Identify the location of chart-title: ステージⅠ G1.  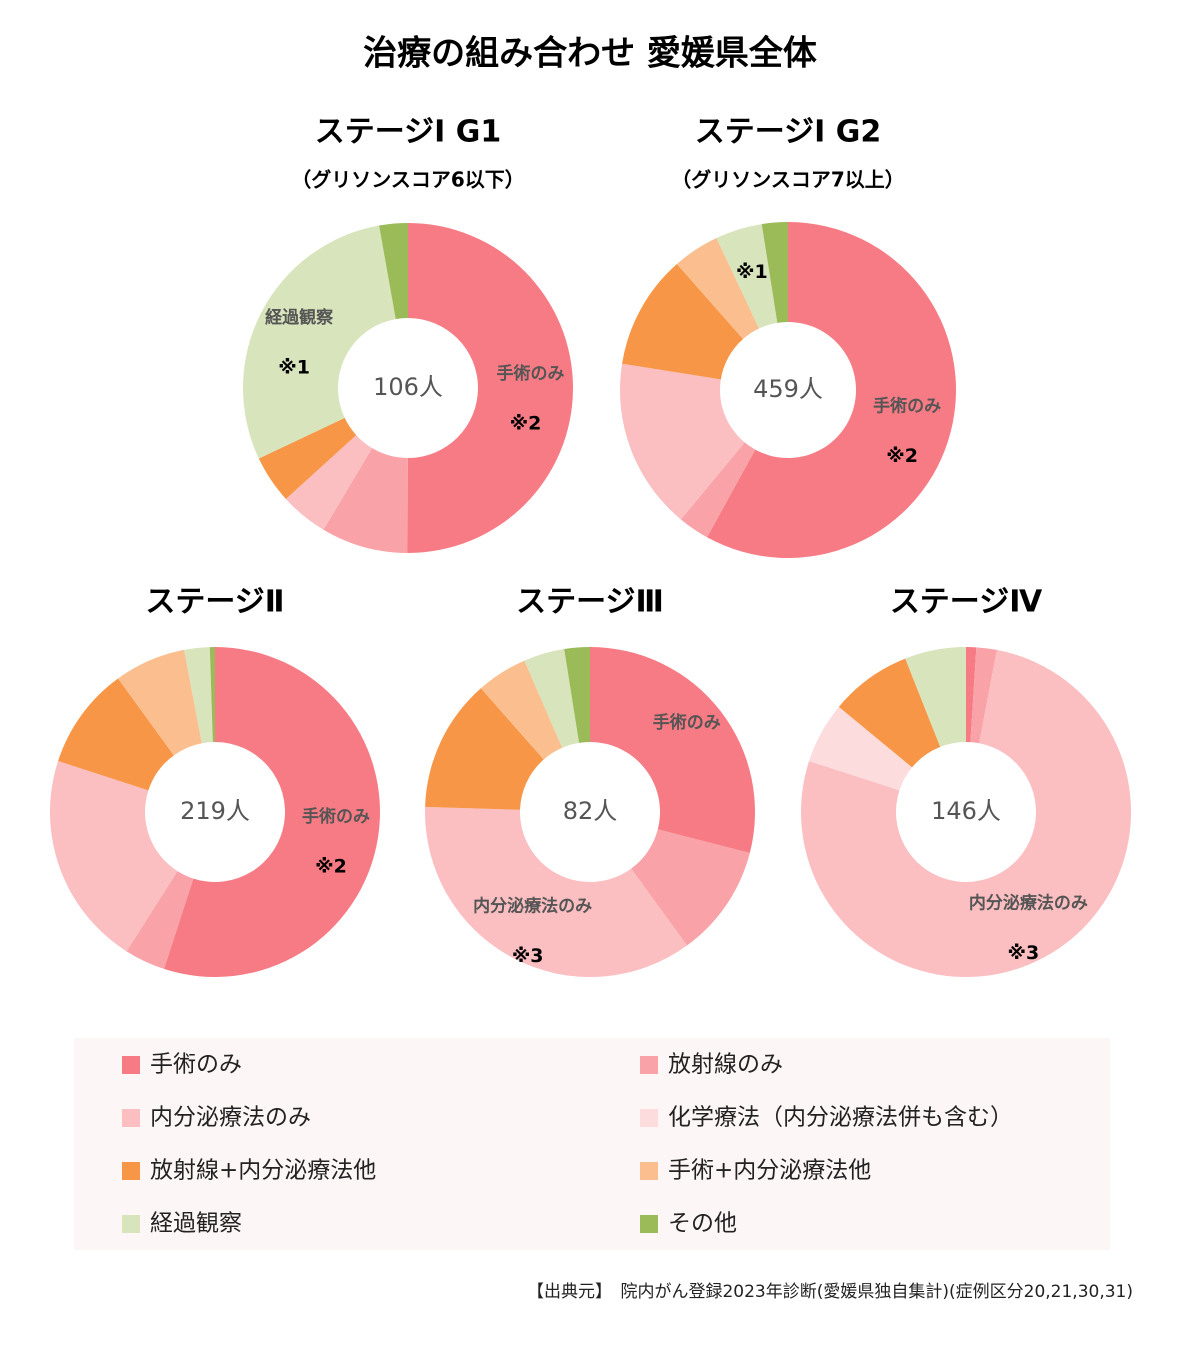
(408, 132).